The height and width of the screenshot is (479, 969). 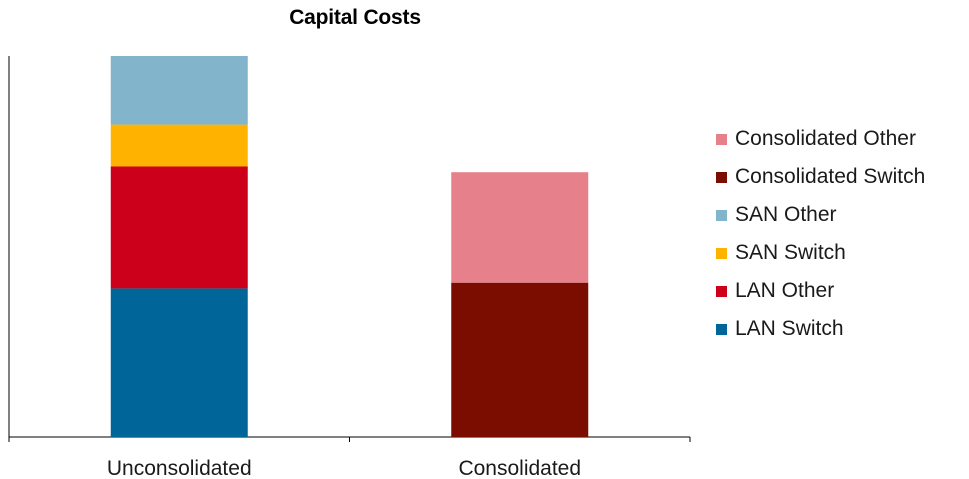 What do you see at coordinates (179, 227) in the screenshot?
I see `bar-lan-other-unconsolidated` at bounding box center [179, 227].